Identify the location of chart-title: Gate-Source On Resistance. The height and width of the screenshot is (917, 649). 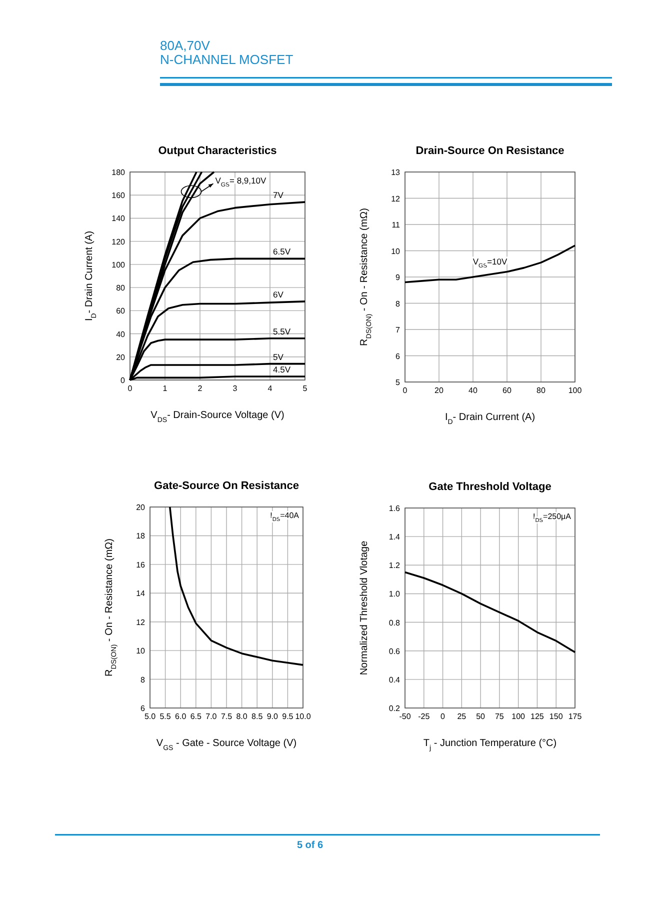
(226, 486).